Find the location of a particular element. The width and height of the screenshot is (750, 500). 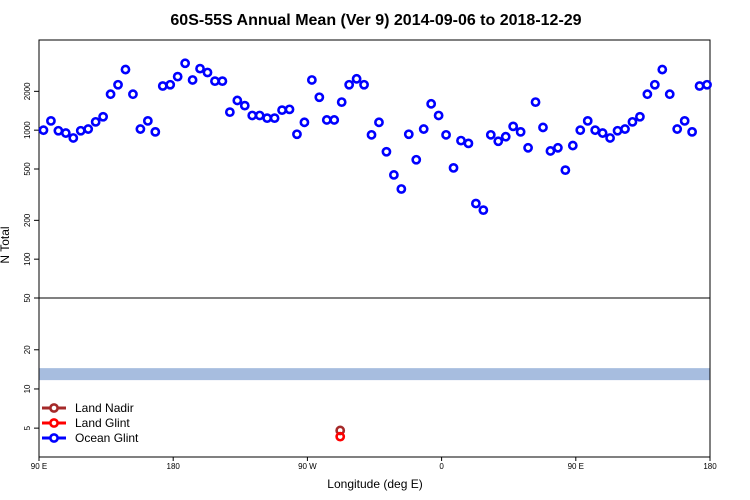

land-glint-point is located at coordinates (340, 436).